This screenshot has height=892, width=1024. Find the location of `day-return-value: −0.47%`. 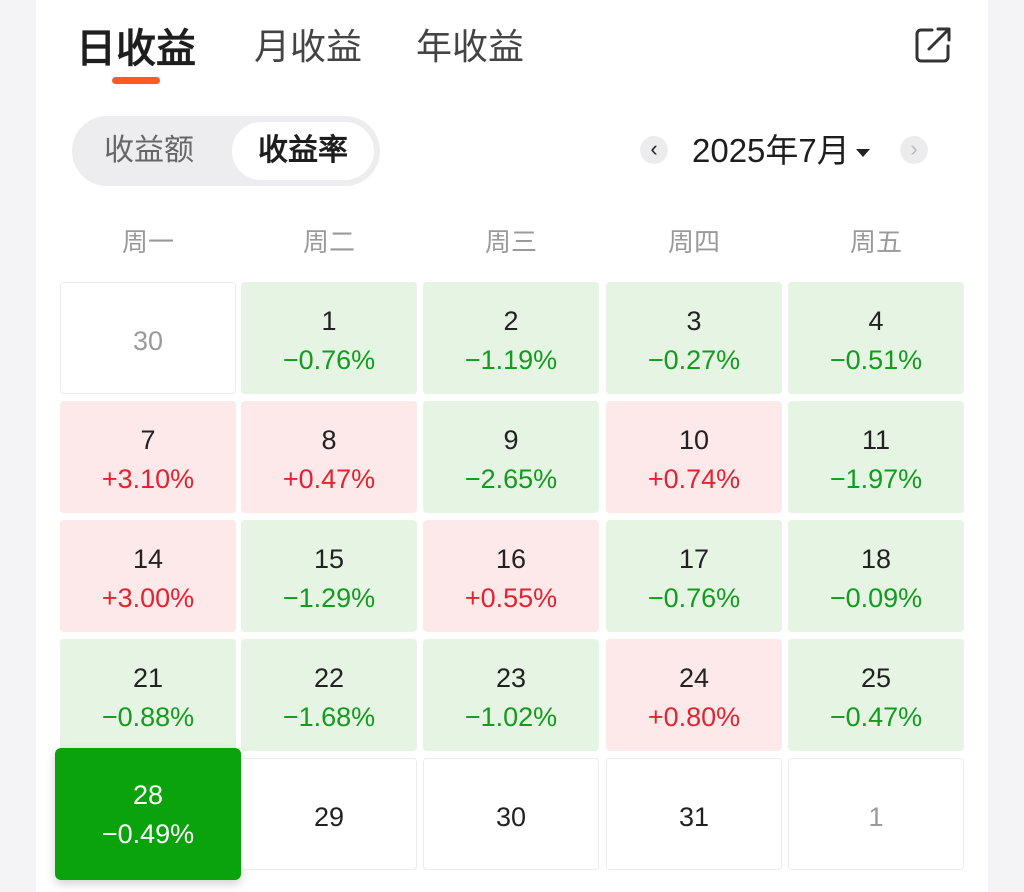

day-return-value: −0.47% is located at coordinates (876, 717).